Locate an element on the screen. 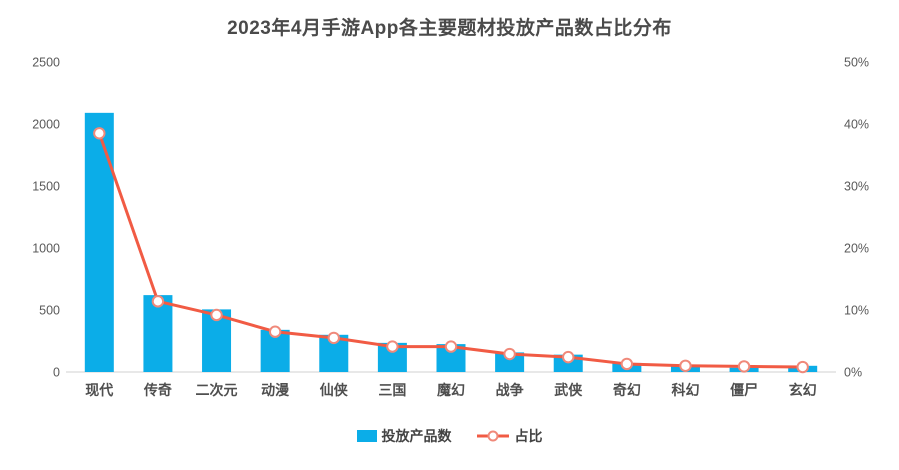 This screenshot has width=899, height=470. x-axis-label-仙侠: 仙侠 is located at coordinates (334, 390).